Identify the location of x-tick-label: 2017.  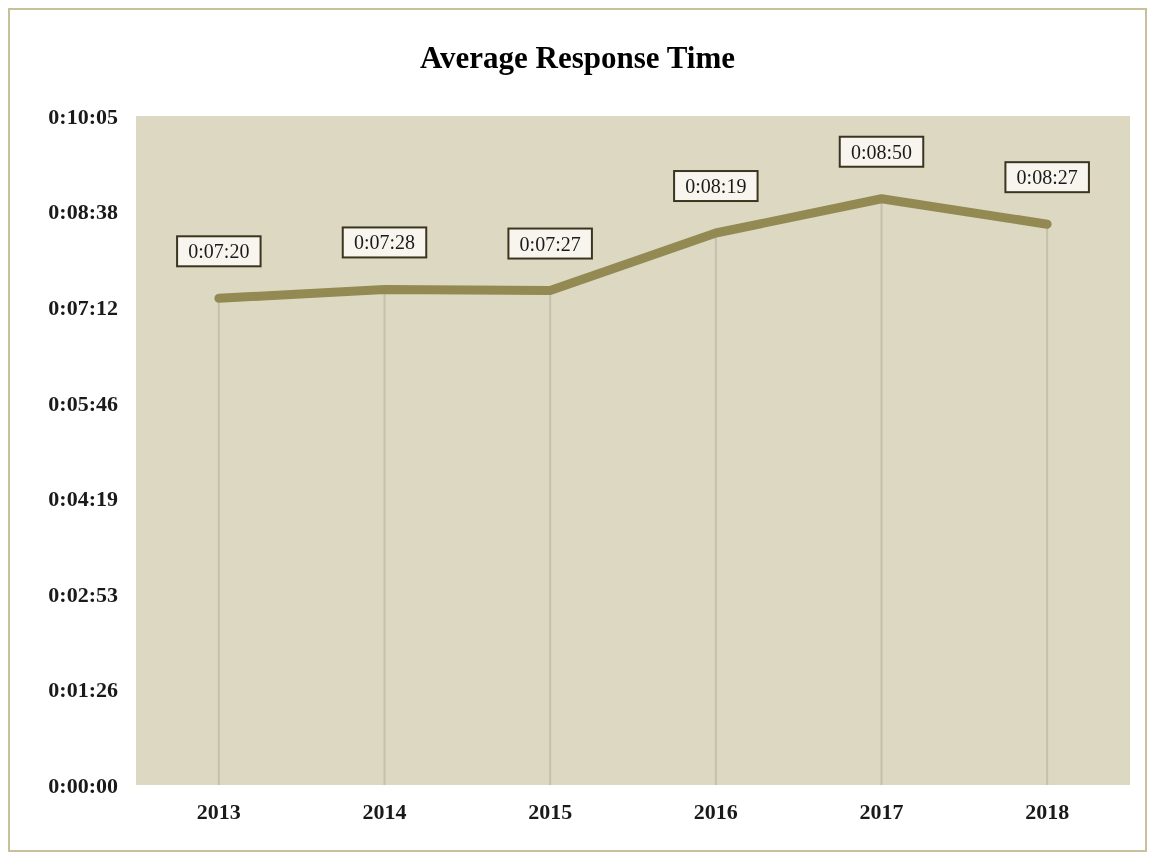
(881, 811).